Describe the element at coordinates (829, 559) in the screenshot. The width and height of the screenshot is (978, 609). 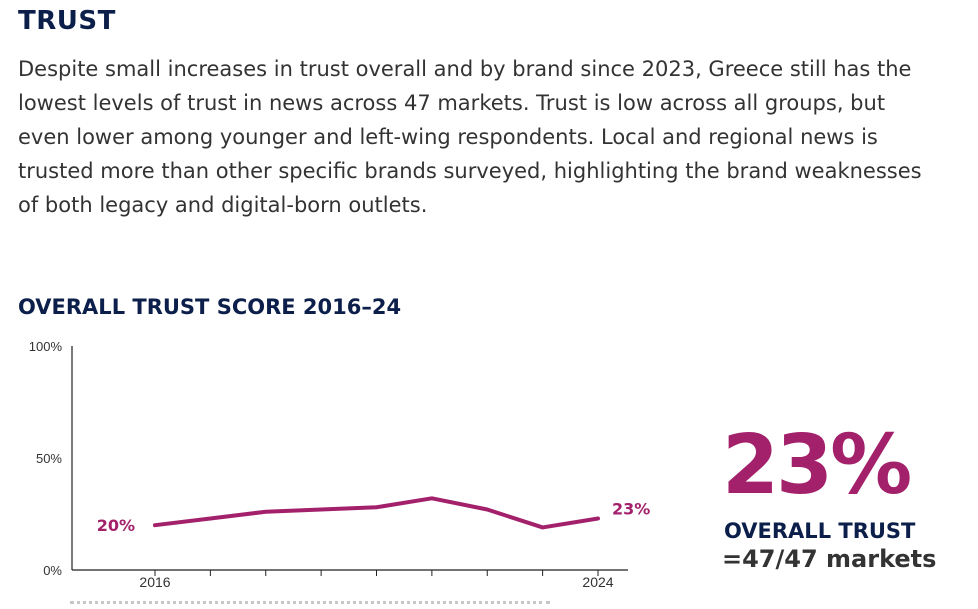
I see `kpi-rank: =47/47 markets` at that location.